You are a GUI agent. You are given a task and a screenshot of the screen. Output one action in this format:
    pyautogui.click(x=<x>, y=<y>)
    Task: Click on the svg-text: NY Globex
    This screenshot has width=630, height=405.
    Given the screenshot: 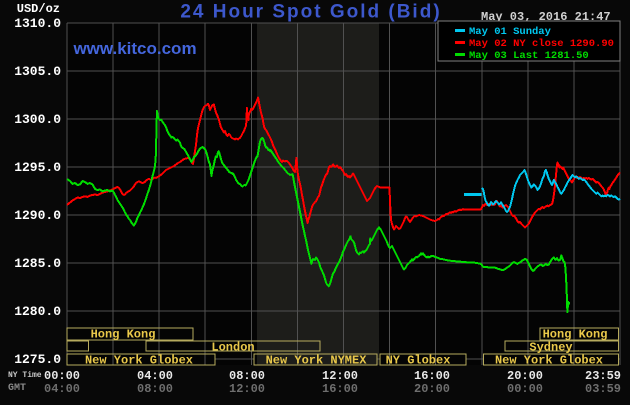 What is the action you would take?
    pyautogui.click(x=418, y=361)
    